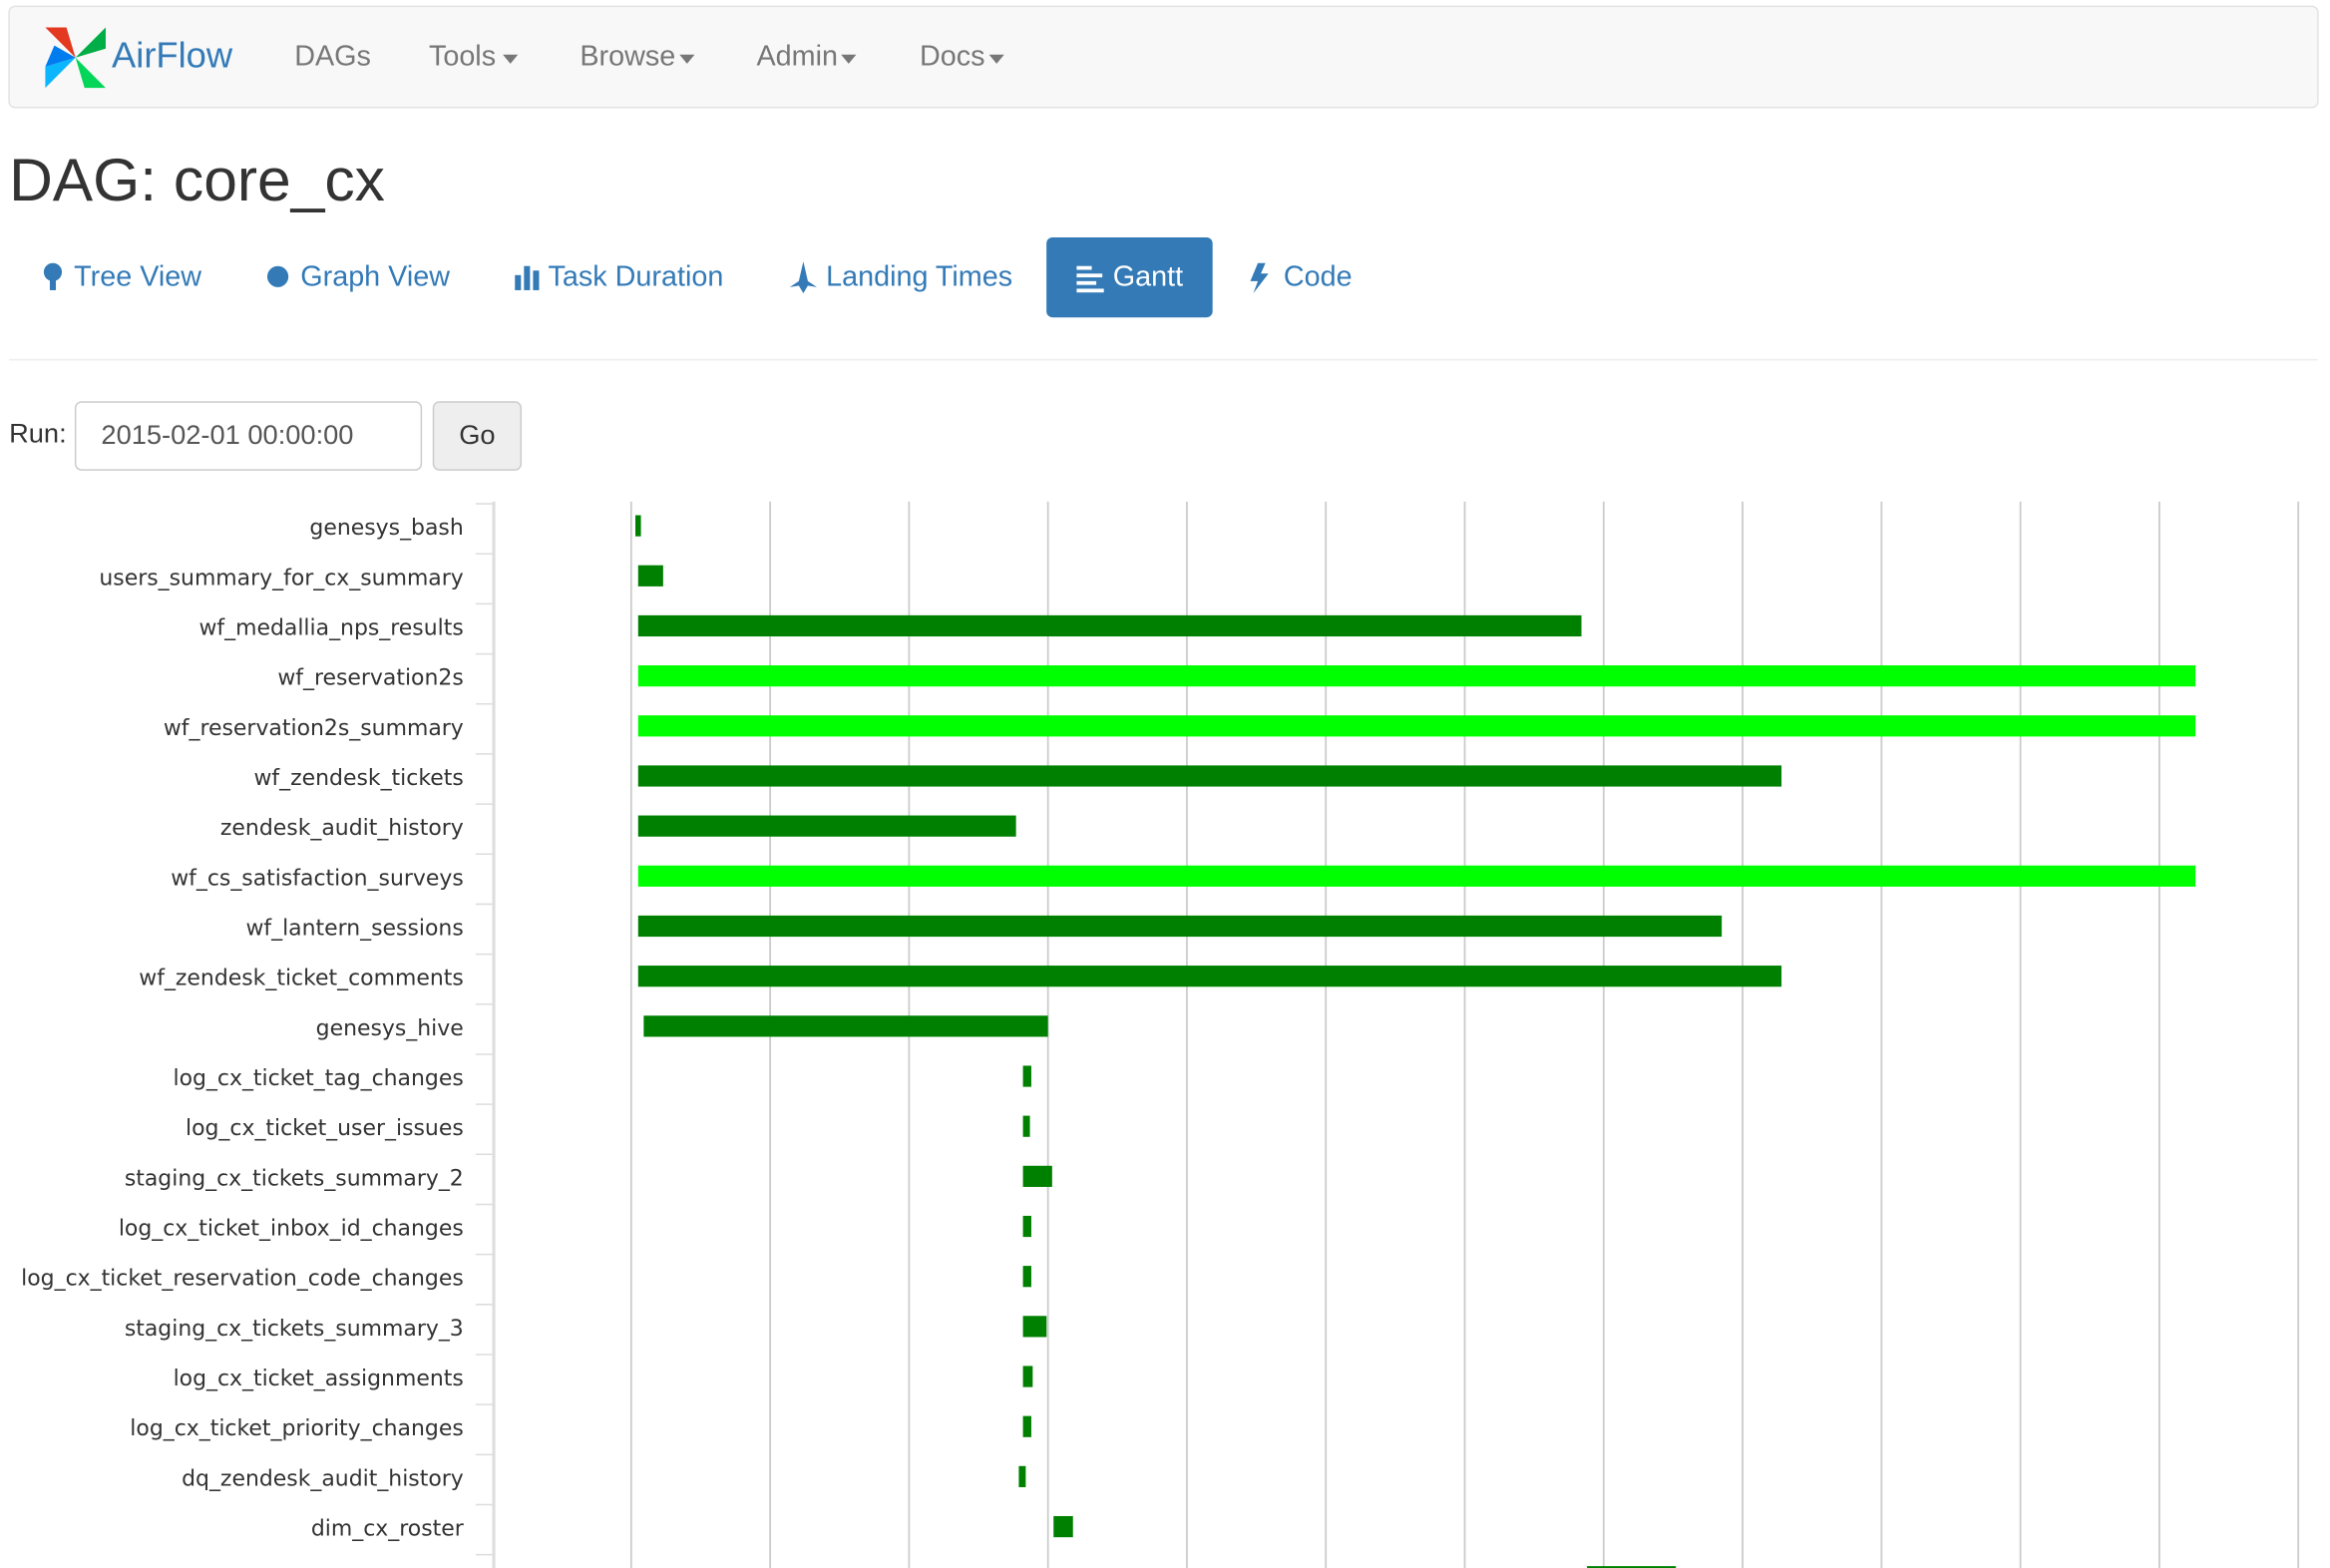 The height and width of the screenshot is (1568, 2330). Describe the element at coordinates (296, 1429) in the screenshot. I see `y-tick-label: log_cx_ticket_priority_changes` at that location.